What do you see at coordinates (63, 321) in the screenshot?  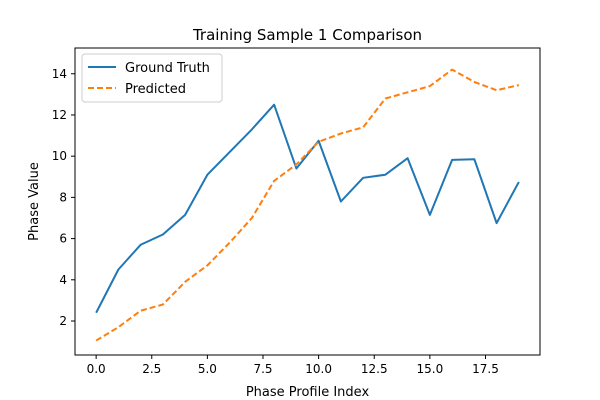 I see `y-tick-label: 2` at bounding box center [63, 321].